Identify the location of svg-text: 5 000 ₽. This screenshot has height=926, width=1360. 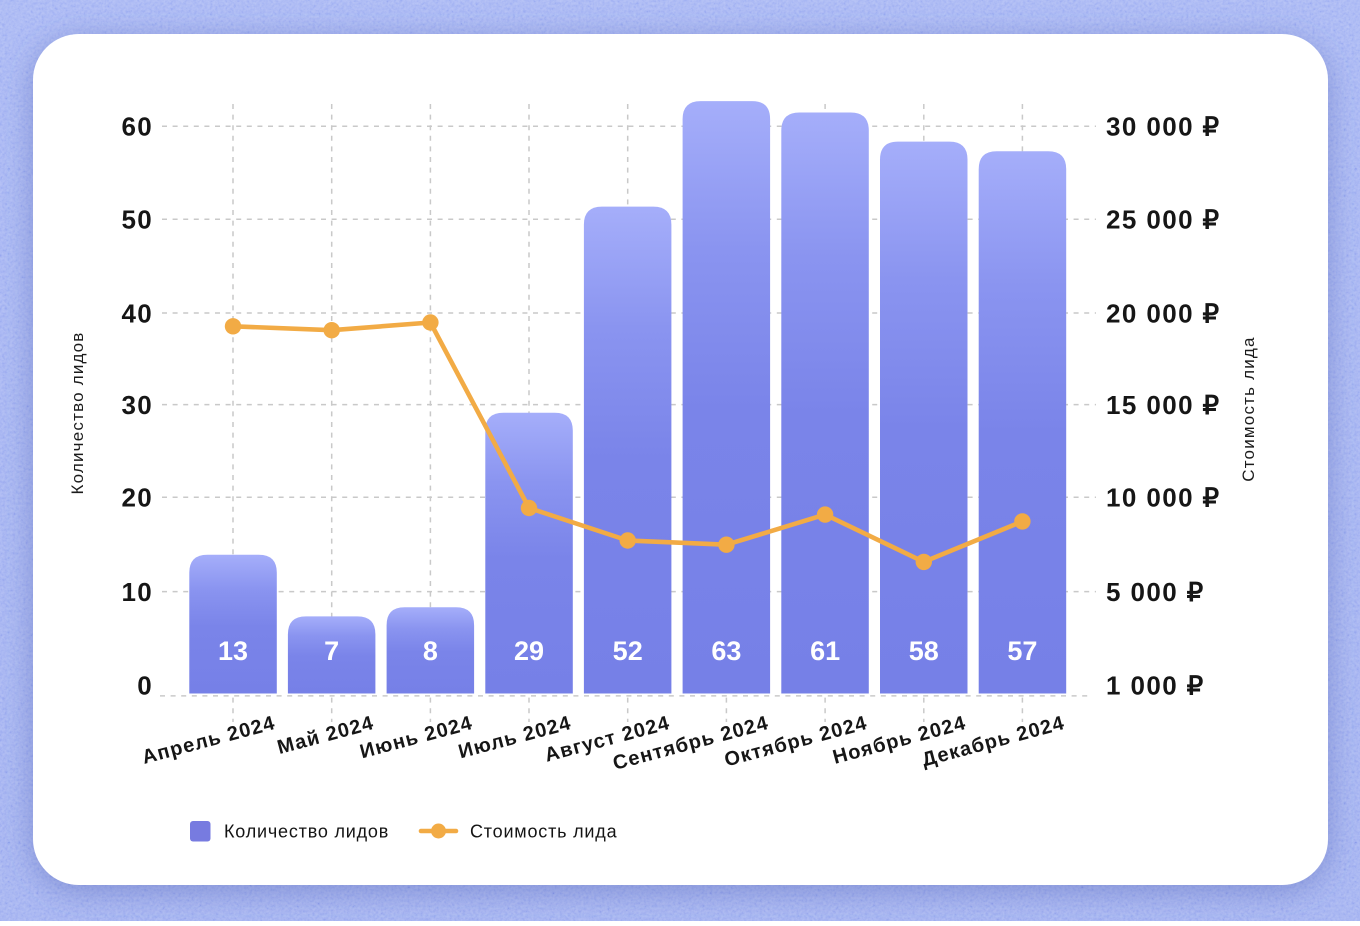
(1155, 592).